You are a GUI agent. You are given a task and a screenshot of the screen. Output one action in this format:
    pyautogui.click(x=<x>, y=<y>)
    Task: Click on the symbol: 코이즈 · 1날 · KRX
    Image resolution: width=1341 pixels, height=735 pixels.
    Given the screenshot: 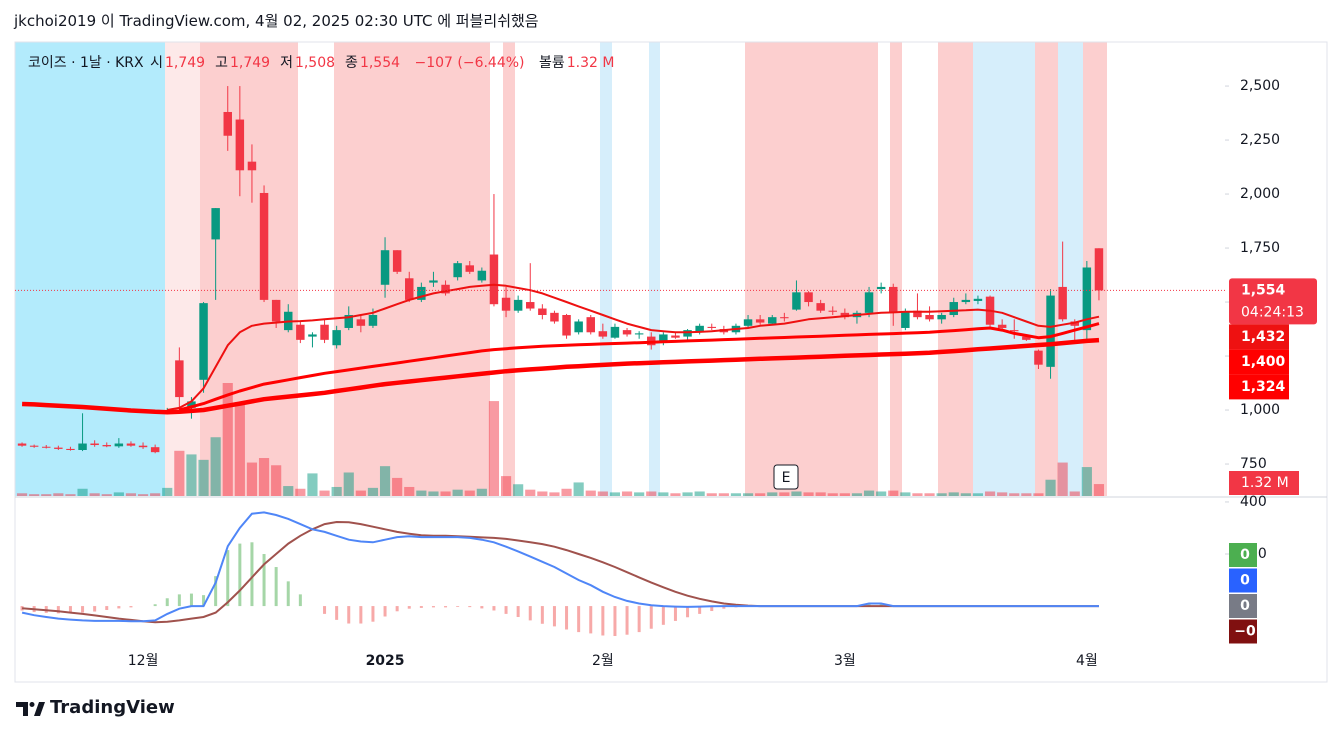 What is the action you would take?
    pyautogui.click(x=86, y=63)
    